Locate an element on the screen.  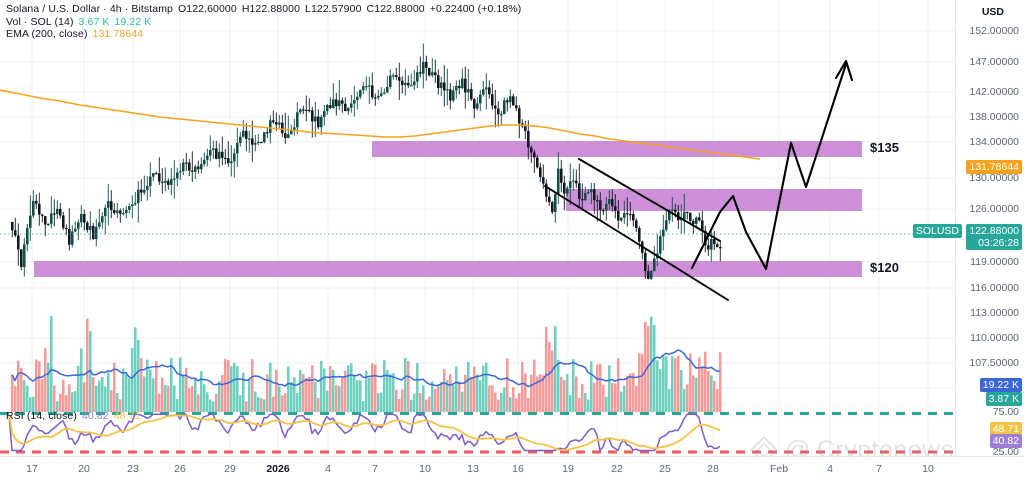
rsi-badge: 40.82 is located at coordinates (1005, 441).